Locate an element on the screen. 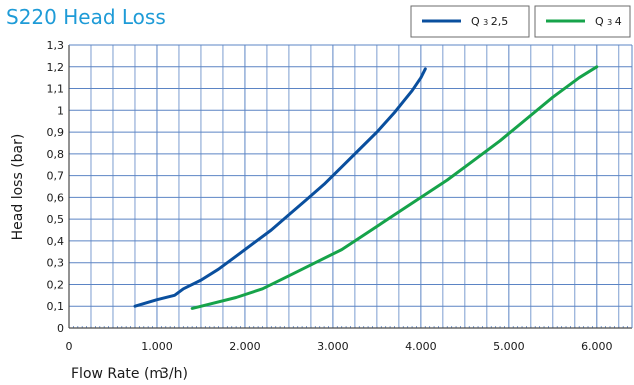 Image resolution: width=634 pixels, height=385 pixels. legend-item-2: Q 3 4 is located at coordinates (582, 21).